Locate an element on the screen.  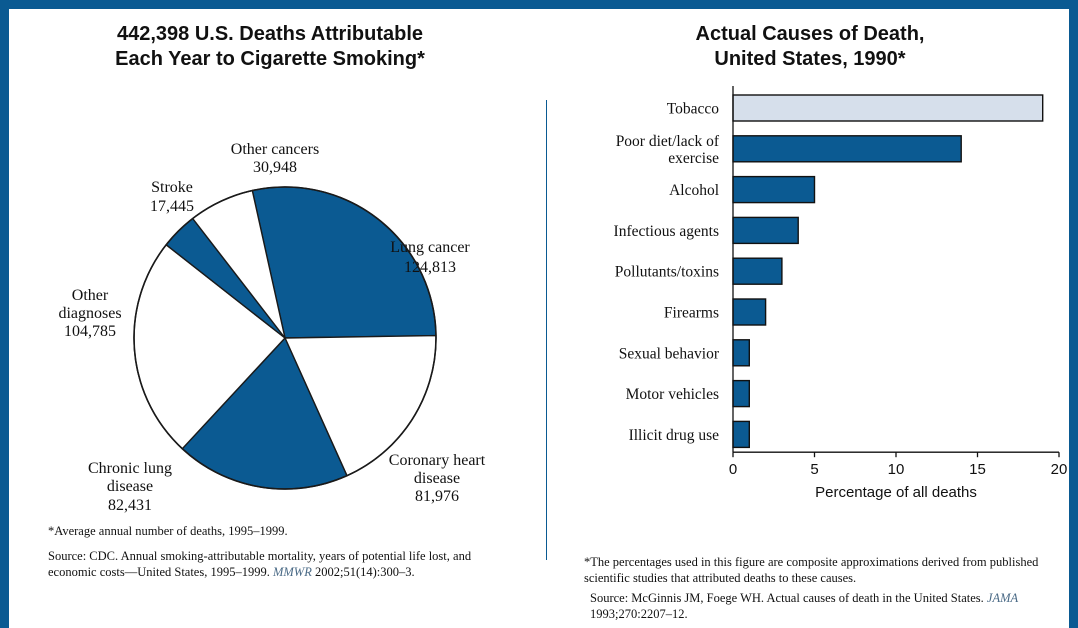
bar-category-label-motor-vehicles: Motor vehicles is located at coordinates (672, 394).